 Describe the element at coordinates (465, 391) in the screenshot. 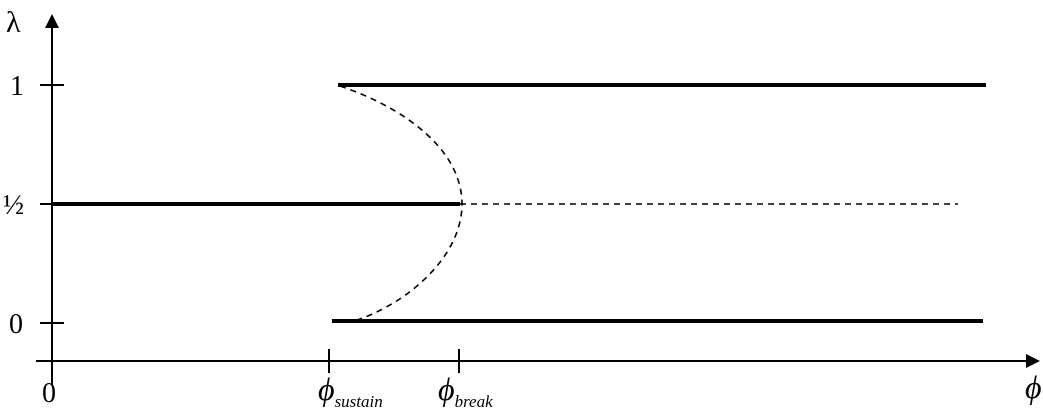

I see `x-tick-label-break: ϕbreak` at that location.